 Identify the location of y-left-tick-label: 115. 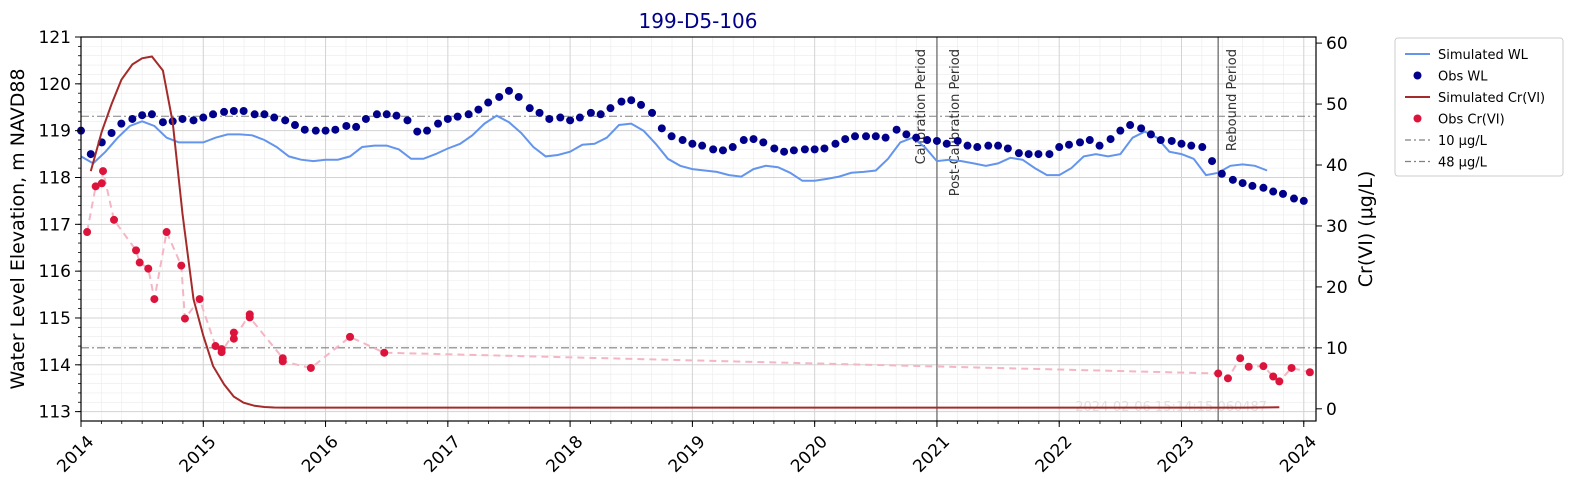
(55, 319).